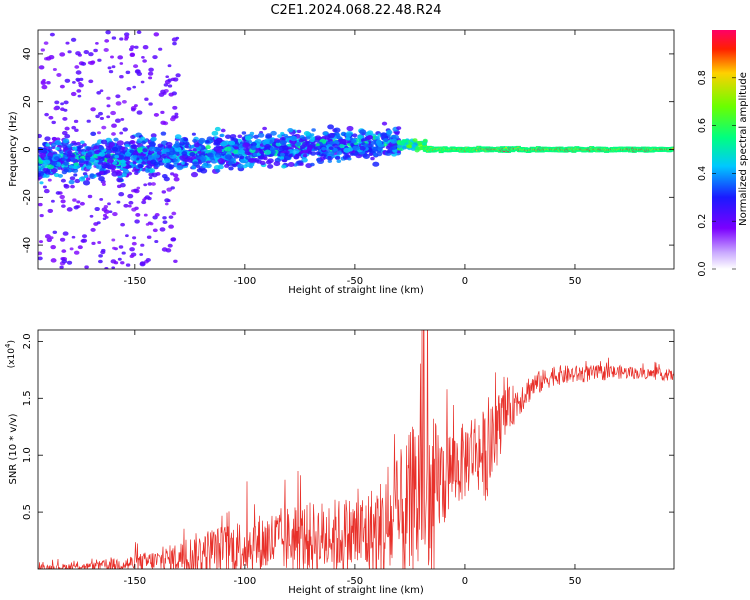  Describe the element at coordinates (355, 281) in the screenshot. I see `x-tick-label: -50` at that location.